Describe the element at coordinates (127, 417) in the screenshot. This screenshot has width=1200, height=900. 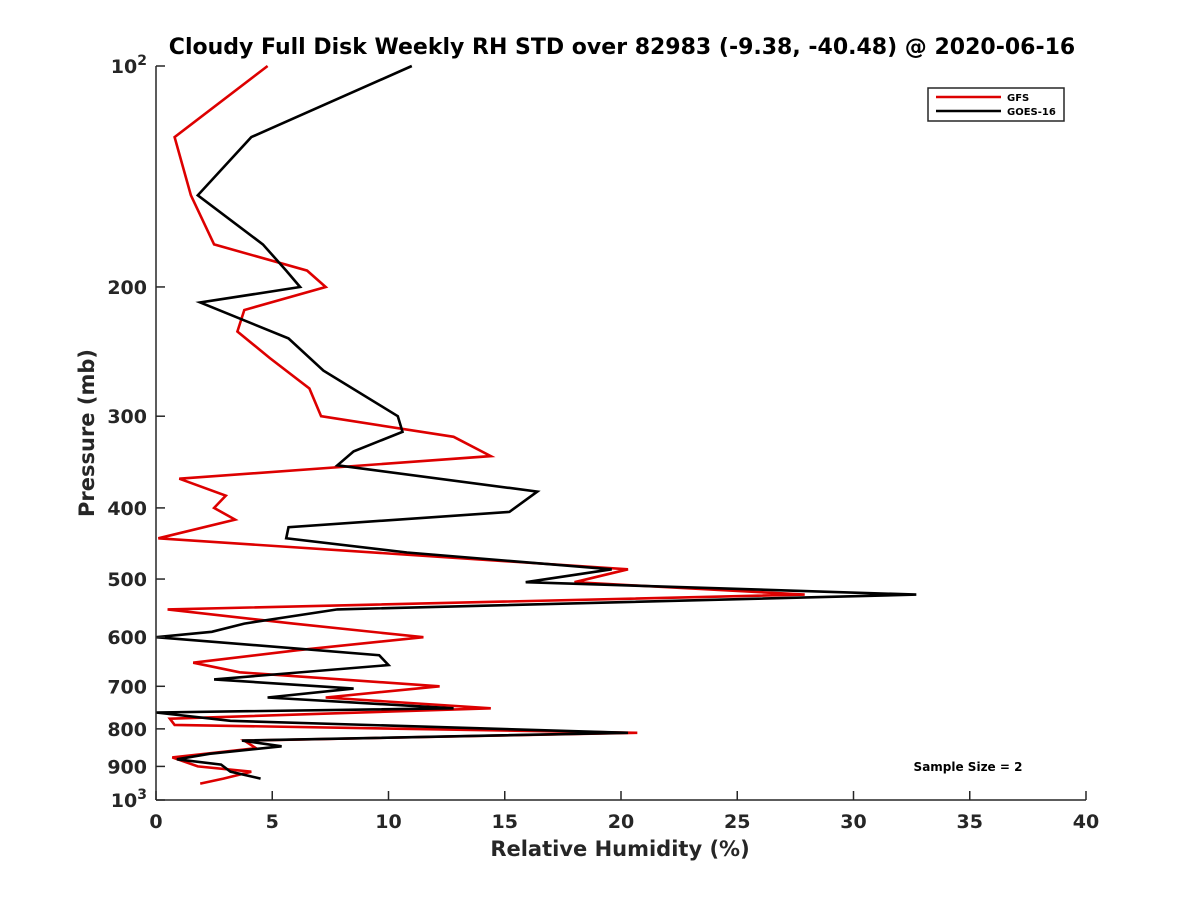
I see `y-tick-label: 300` at that location.